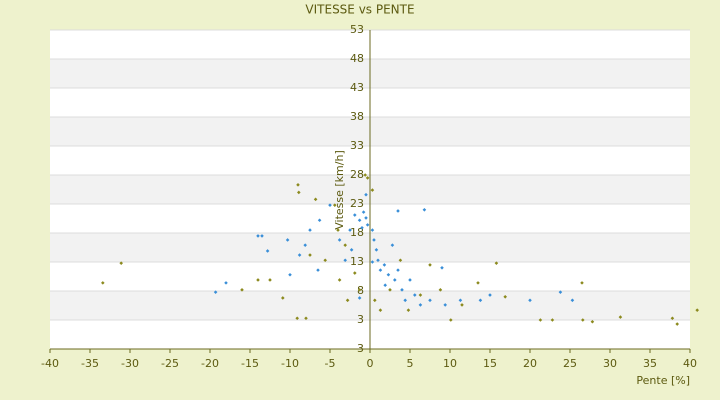 The width and height of the screenshot is (720, 400). I want to click on y-tick-label: 38, so click(357, 116).